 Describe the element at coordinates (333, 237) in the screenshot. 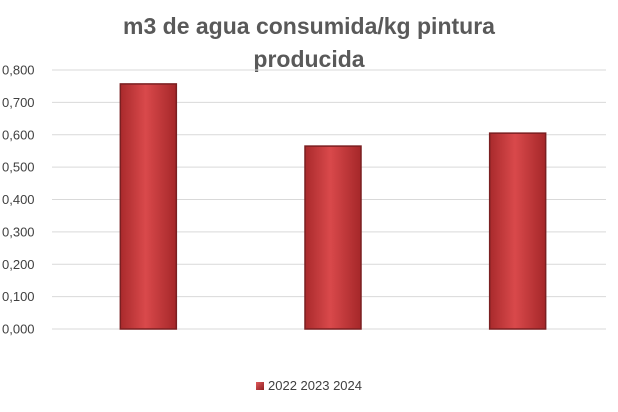

I see `bar-2023` at that location.